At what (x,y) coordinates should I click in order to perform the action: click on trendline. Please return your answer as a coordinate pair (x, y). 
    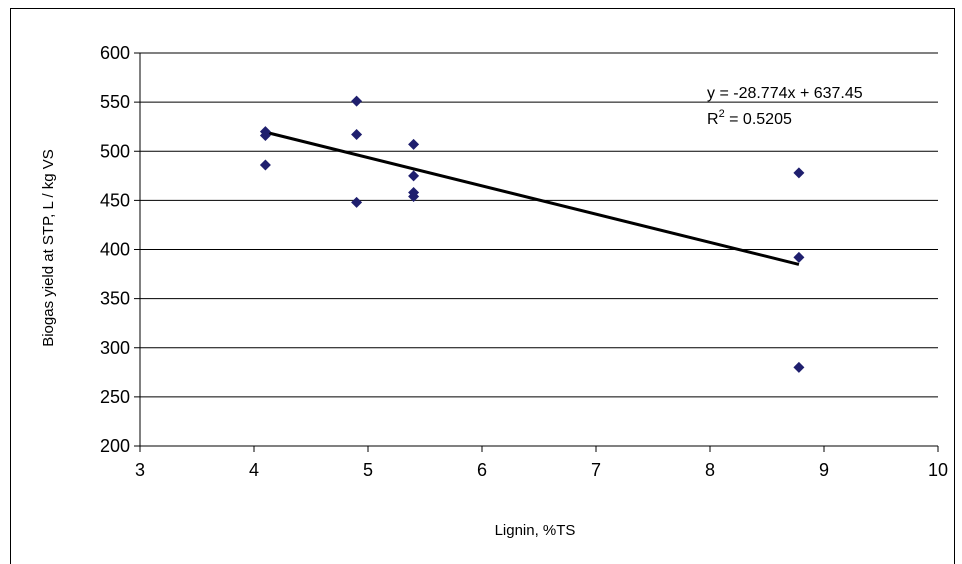
    Looking at the image, I should click on (532, 198).